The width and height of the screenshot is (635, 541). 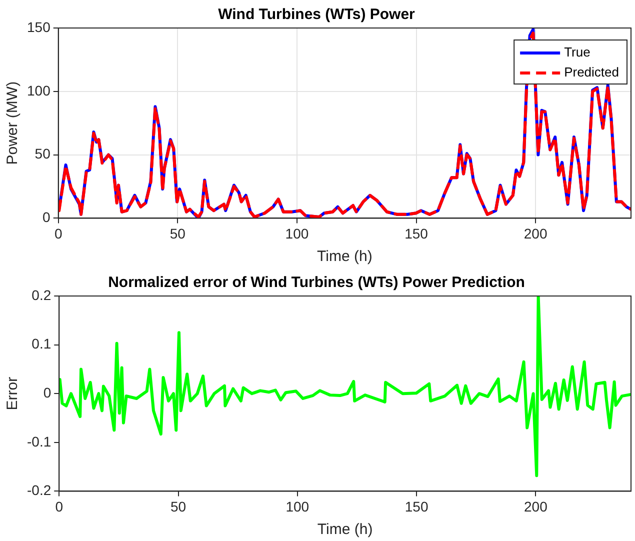 I want to click on legend-label: Predicted, so click(x=591, y=72).